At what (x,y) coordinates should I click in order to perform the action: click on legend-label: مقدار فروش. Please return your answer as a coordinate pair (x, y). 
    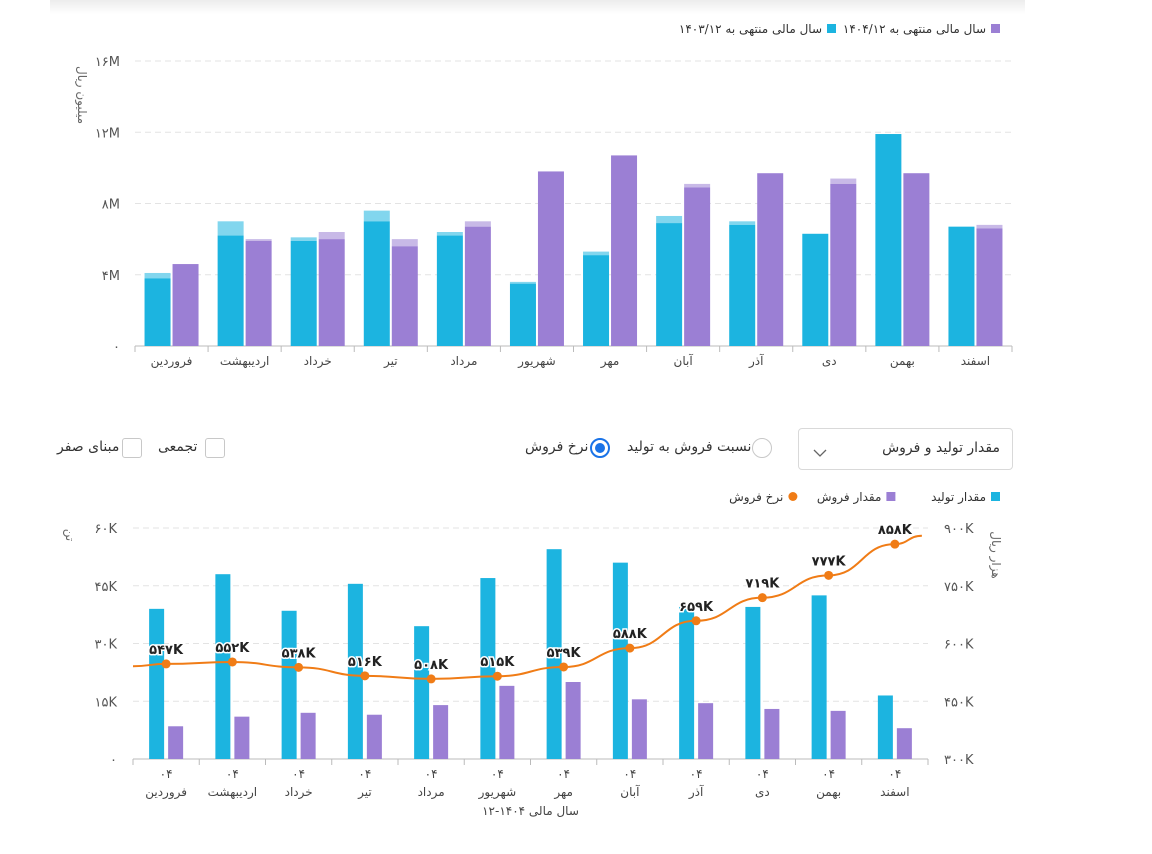
    Looking at the image, I should click on (849, 497).